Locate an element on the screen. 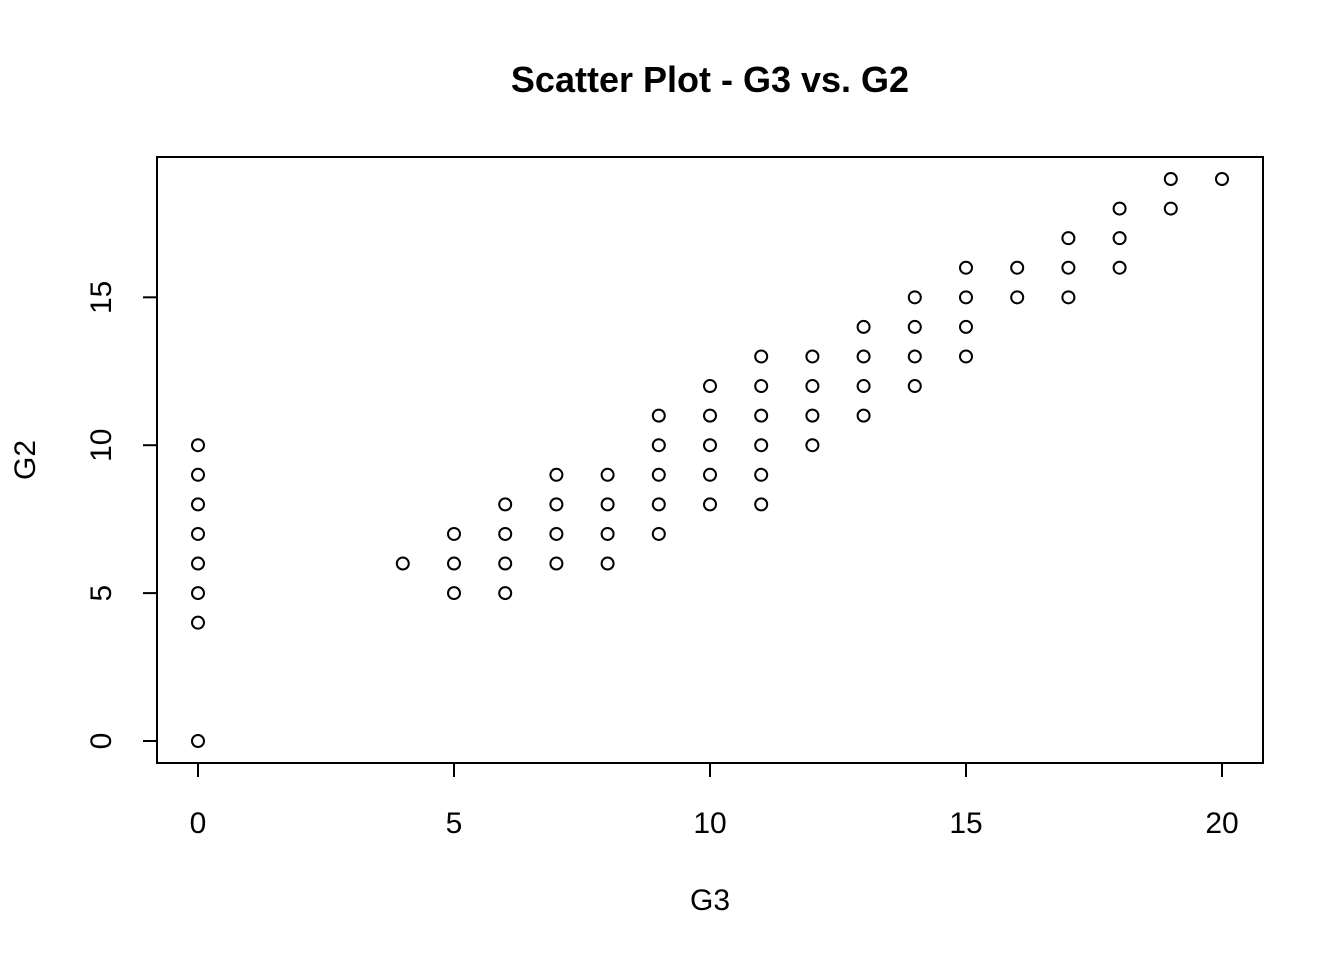 This screenshot has width=1344, height=960. x-tick-label: 20 is located at coordinates (1221, 823).